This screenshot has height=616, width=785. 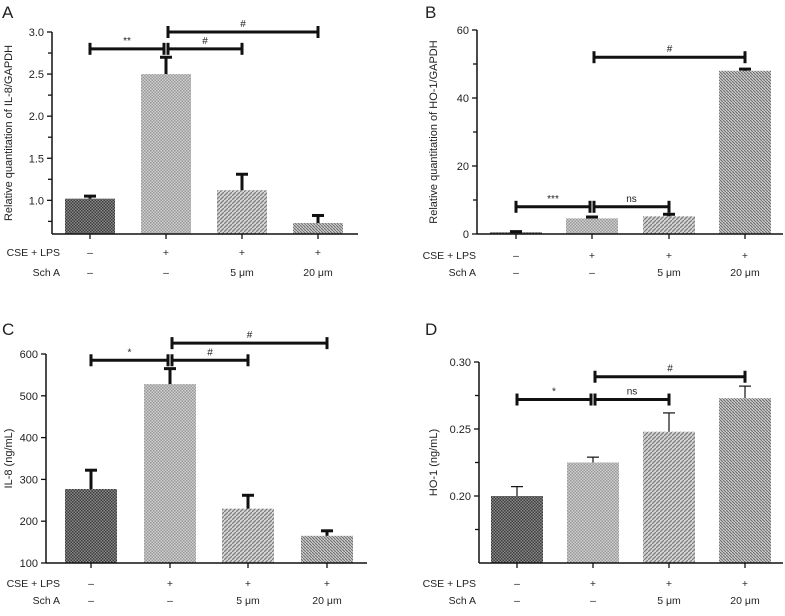 I want to click on y-tick-label: 2.0, so click(x=36, y=117).